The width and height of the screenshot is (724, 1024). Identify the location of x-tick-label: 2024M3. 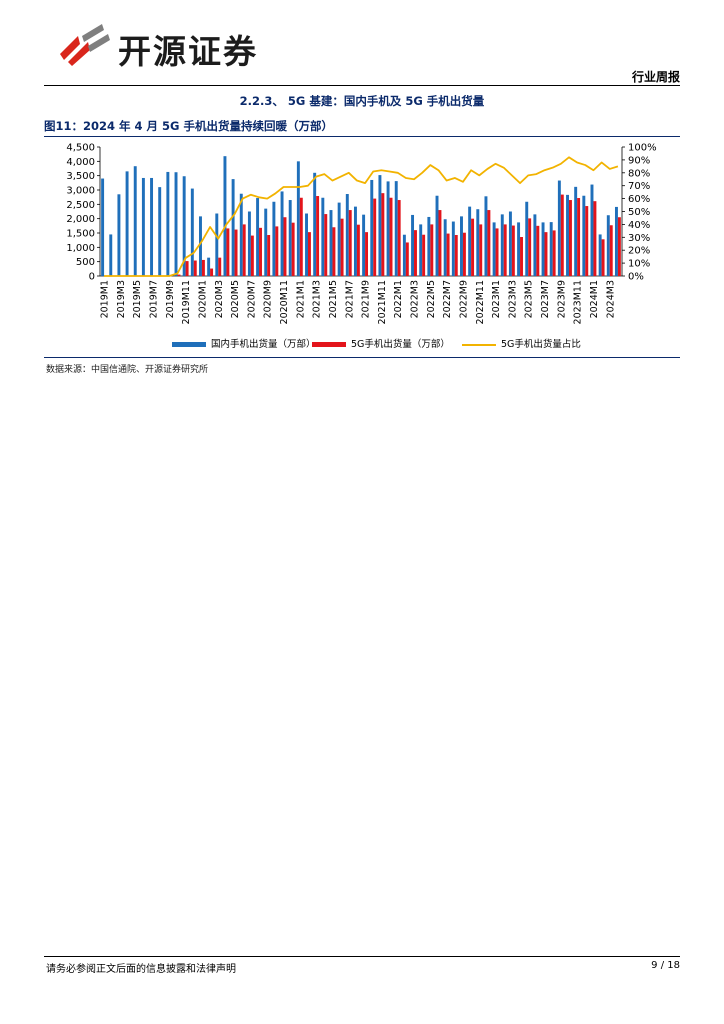
(610, 299).